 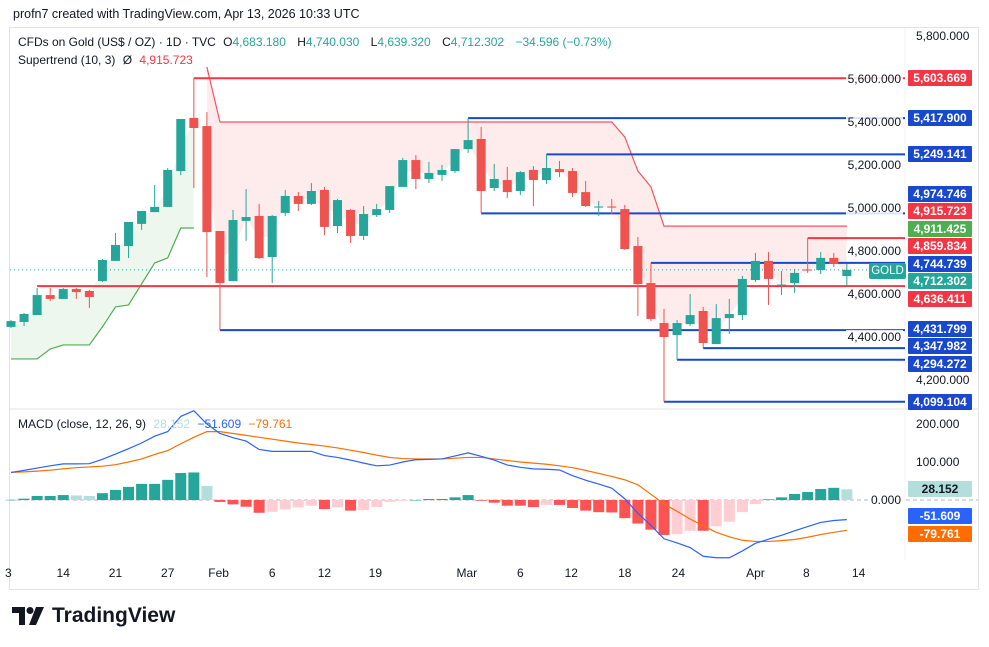 What do you see at coordinates (940, 298) in the screenshot?
I see `price-label: 4,636.411` at bounding box center [940, 298].